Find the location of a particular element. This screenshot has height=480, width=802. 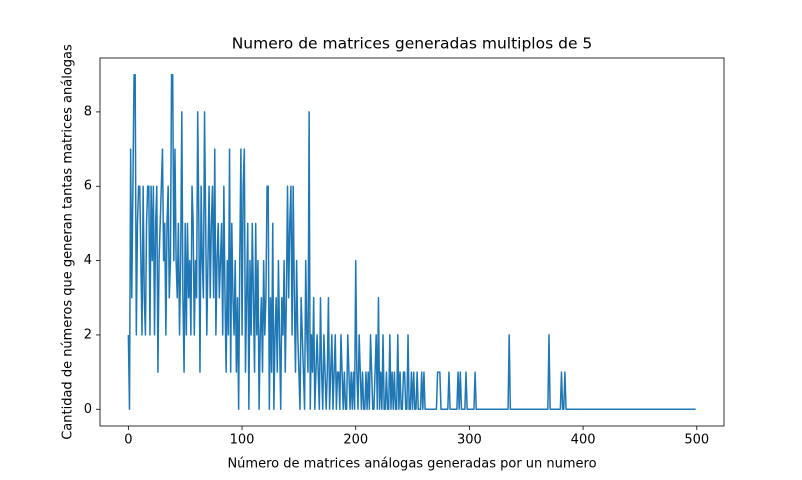

x-tick-label: 400 is located at coordinates (583, 440).